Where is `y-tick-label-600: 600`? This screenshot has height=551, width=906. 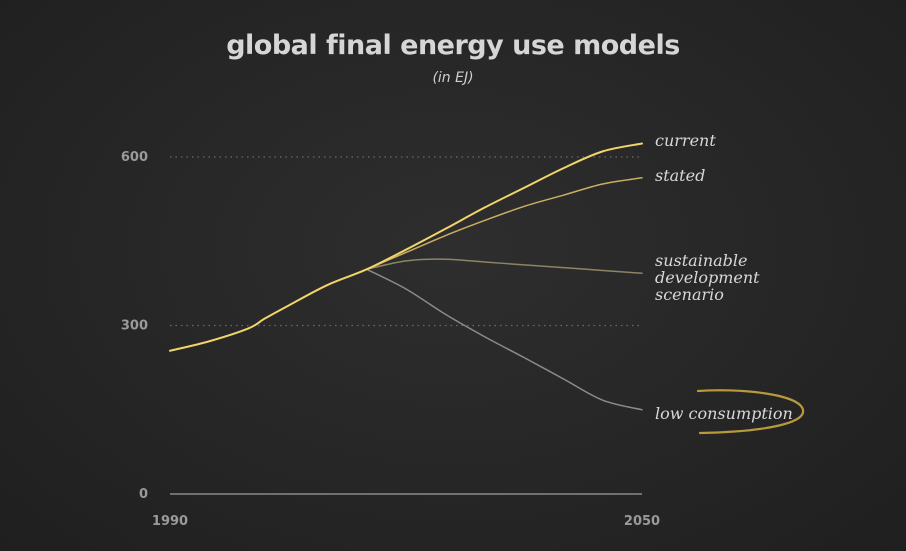
y-tick-label-600: 600 is located at coordinates (134, 157).